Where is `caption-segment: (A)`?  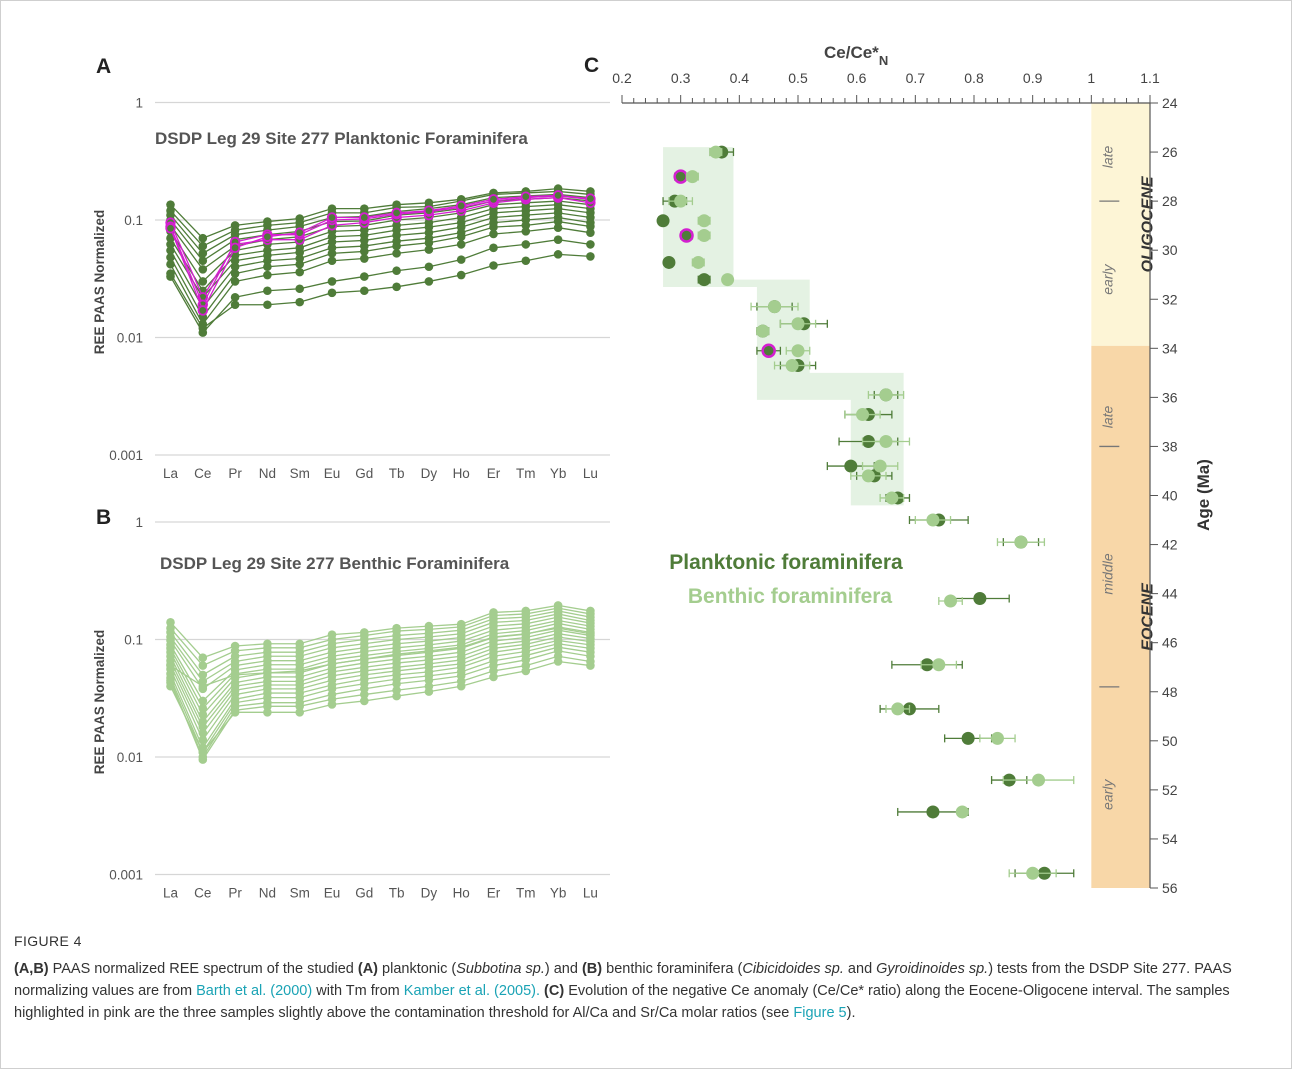
caption-segment: (A) is located at coordinates (367, 969).